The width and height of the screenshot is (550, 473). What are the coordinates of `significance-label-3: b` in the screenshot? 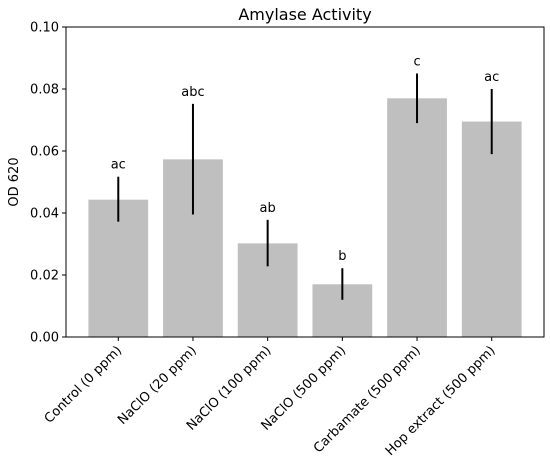 It's located at (342, 256).